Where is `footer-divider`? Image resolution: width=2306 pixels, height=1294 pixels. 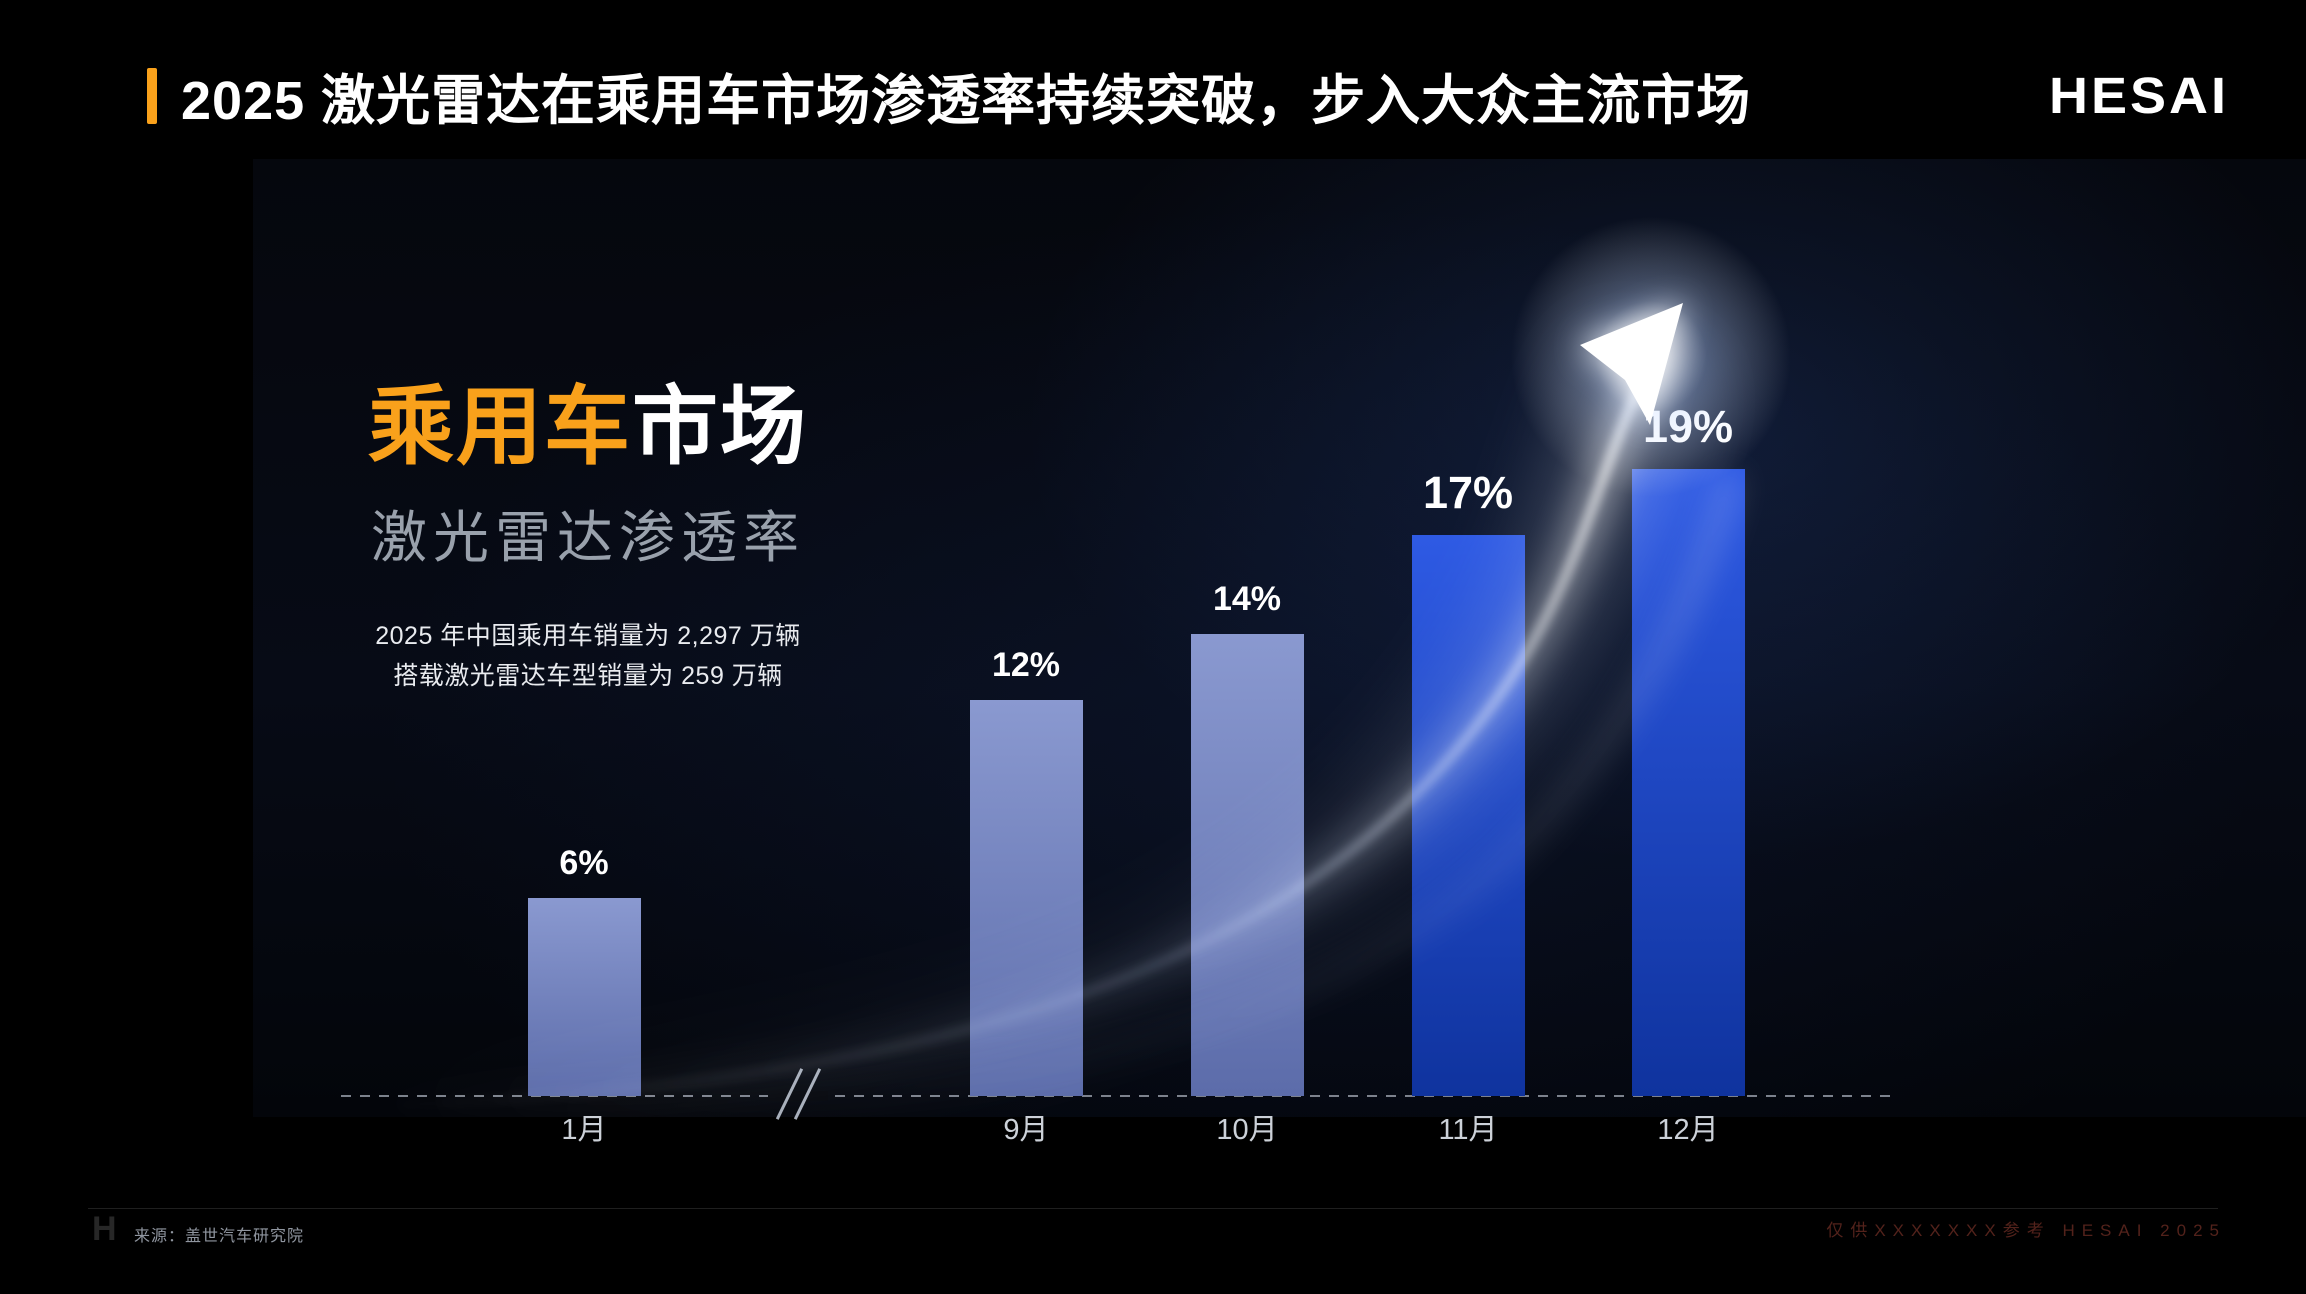 footer-divider is located at coordinates (1153, 1208).